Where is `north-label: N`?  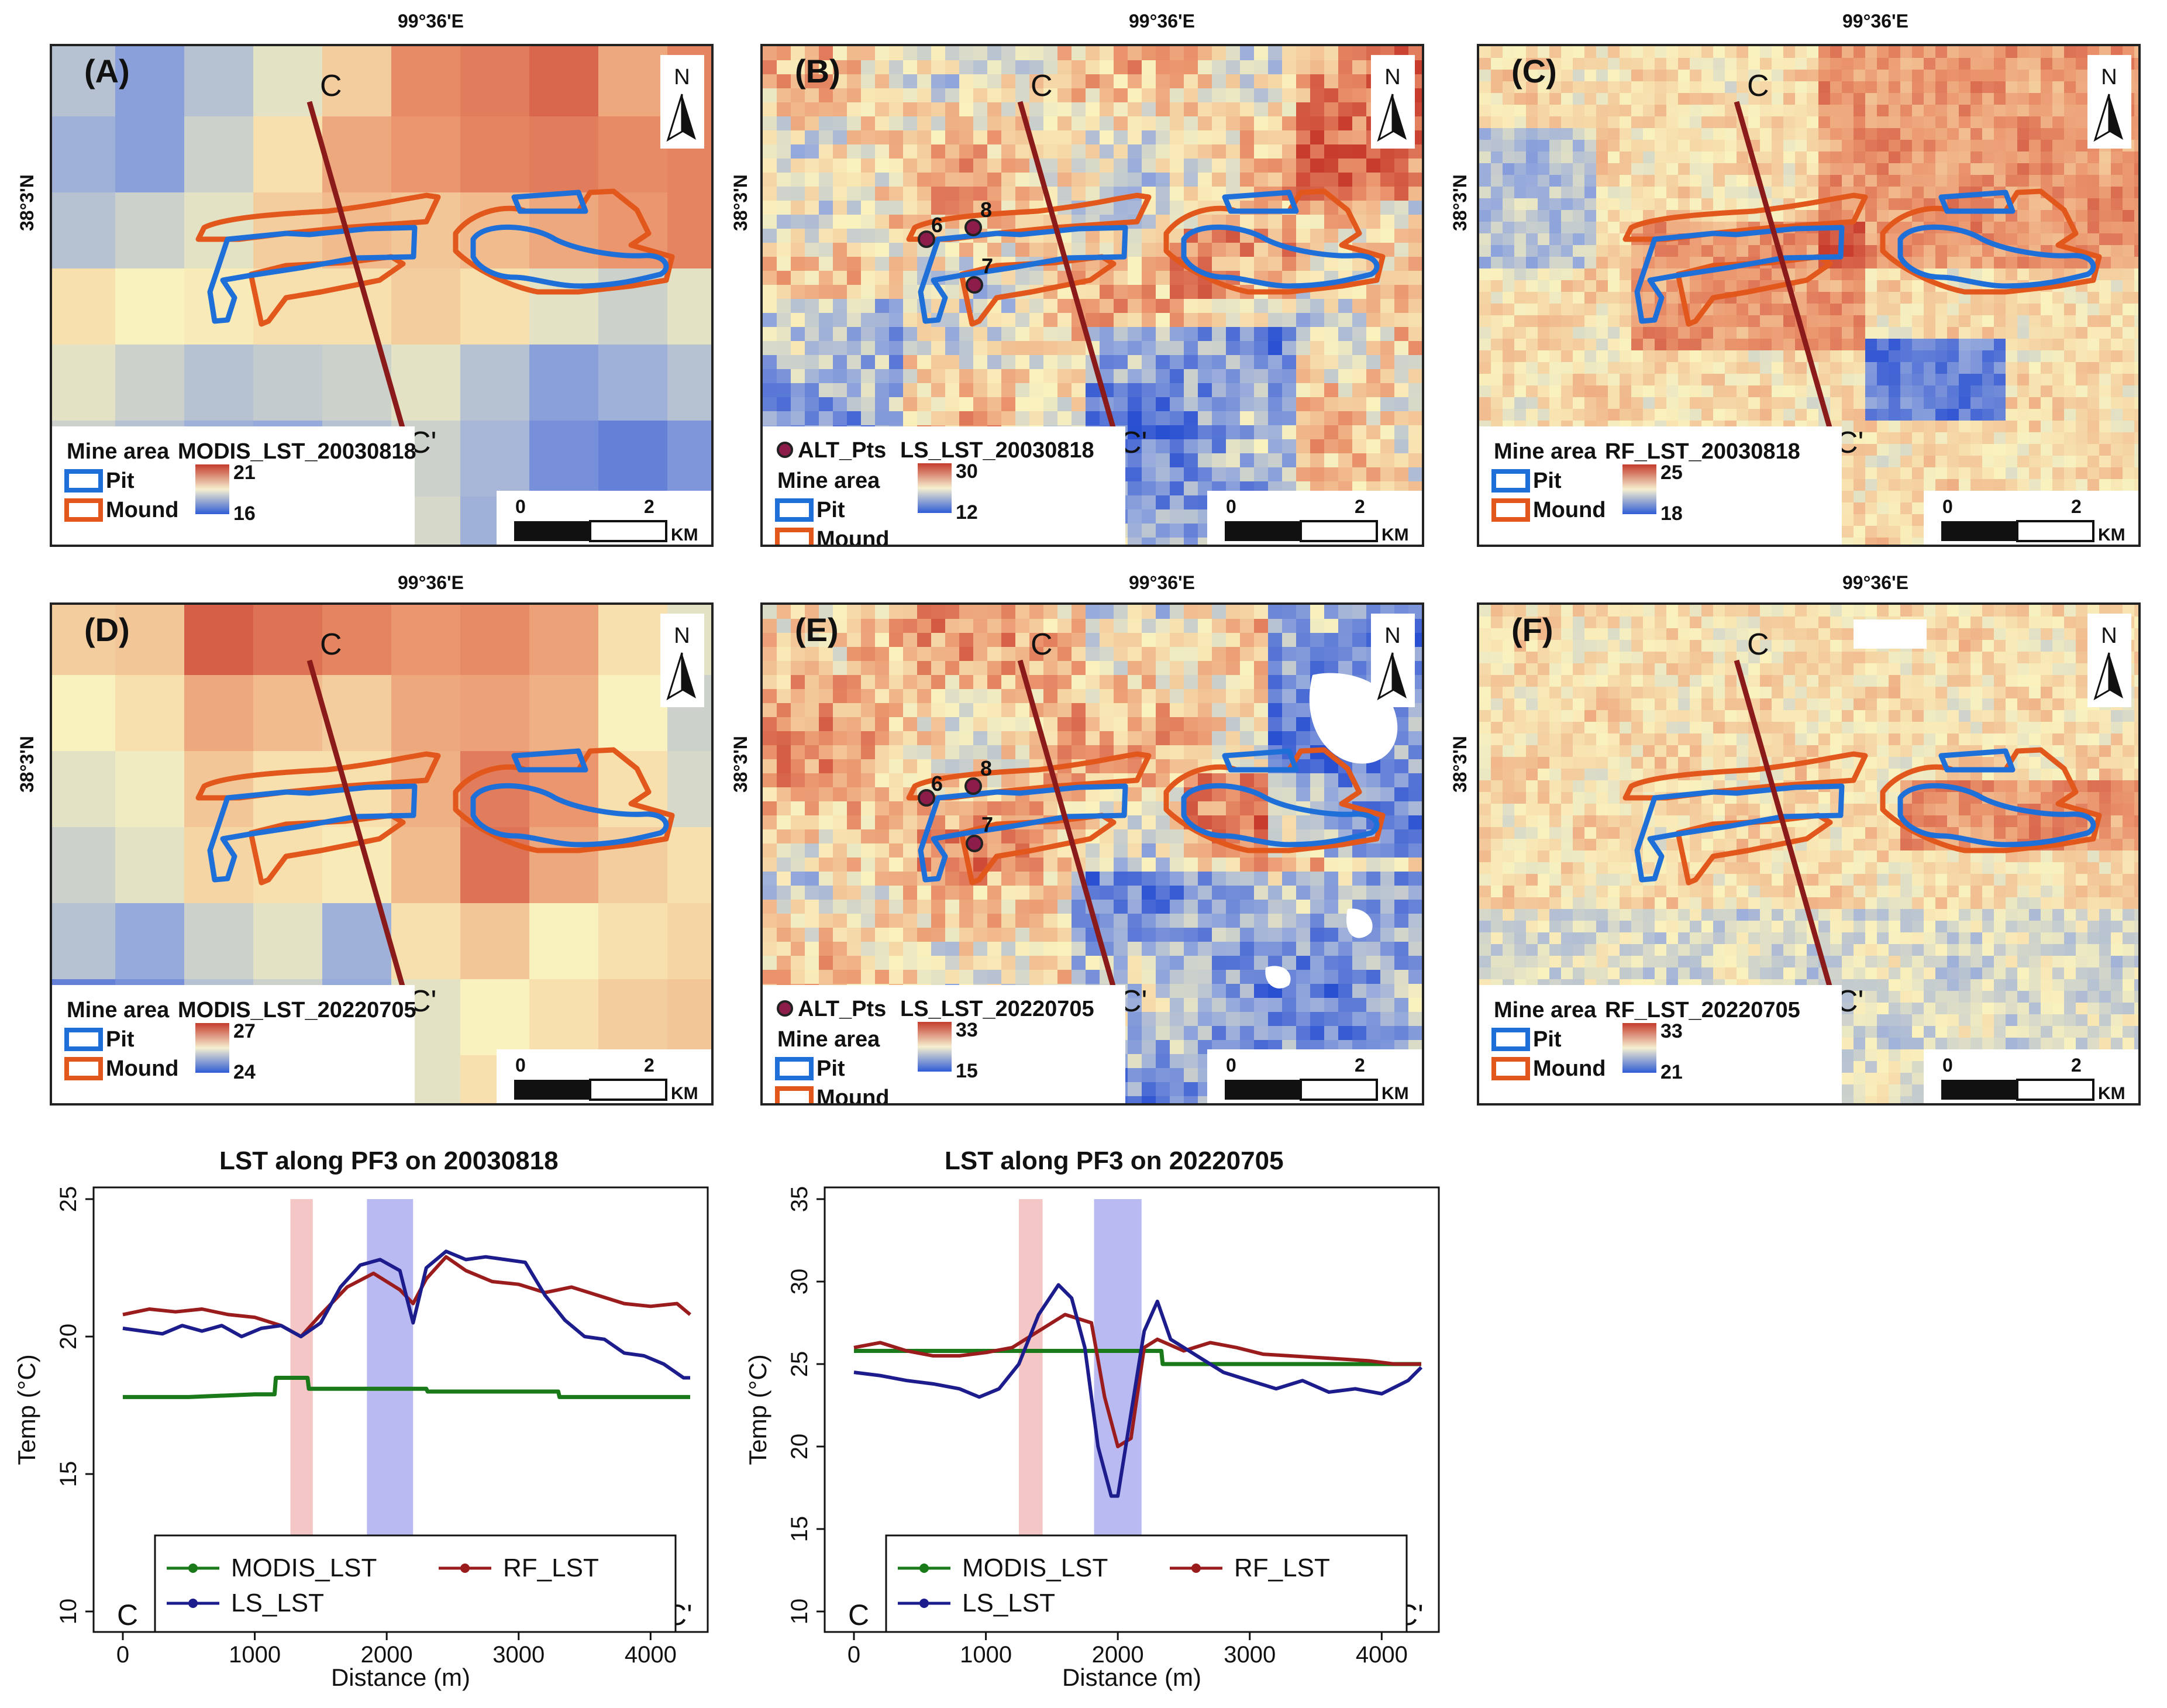
north-label: N is located at coordinates (2109, 77).